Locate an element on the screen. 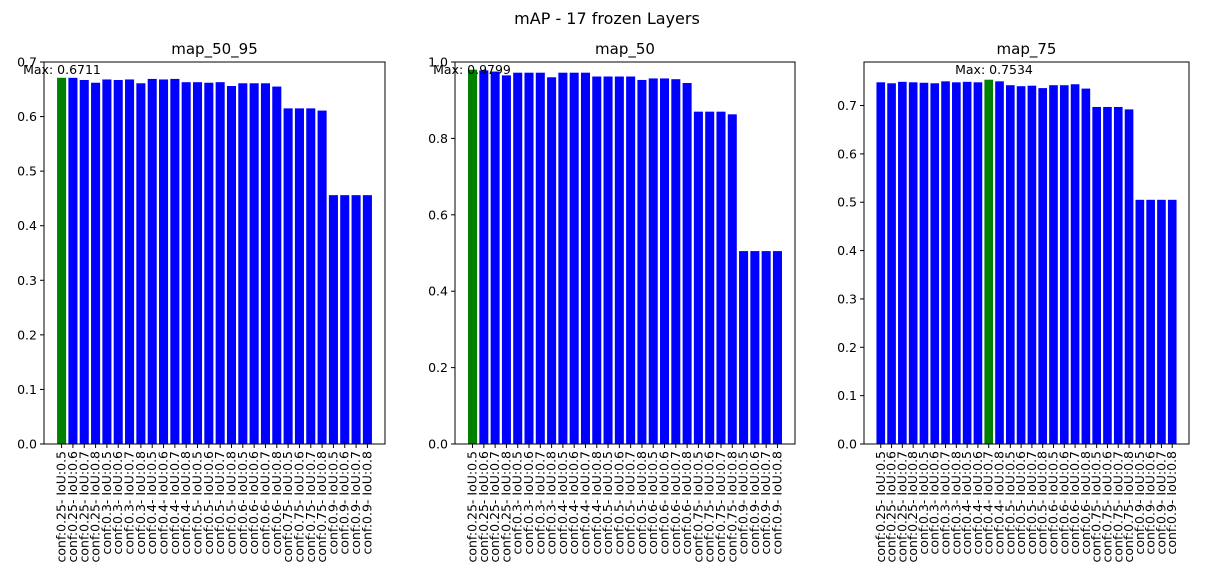 The width and height of the screenshot is (1214, 587). y-tick-label: 0.6 is located at coordinates (27, 116).